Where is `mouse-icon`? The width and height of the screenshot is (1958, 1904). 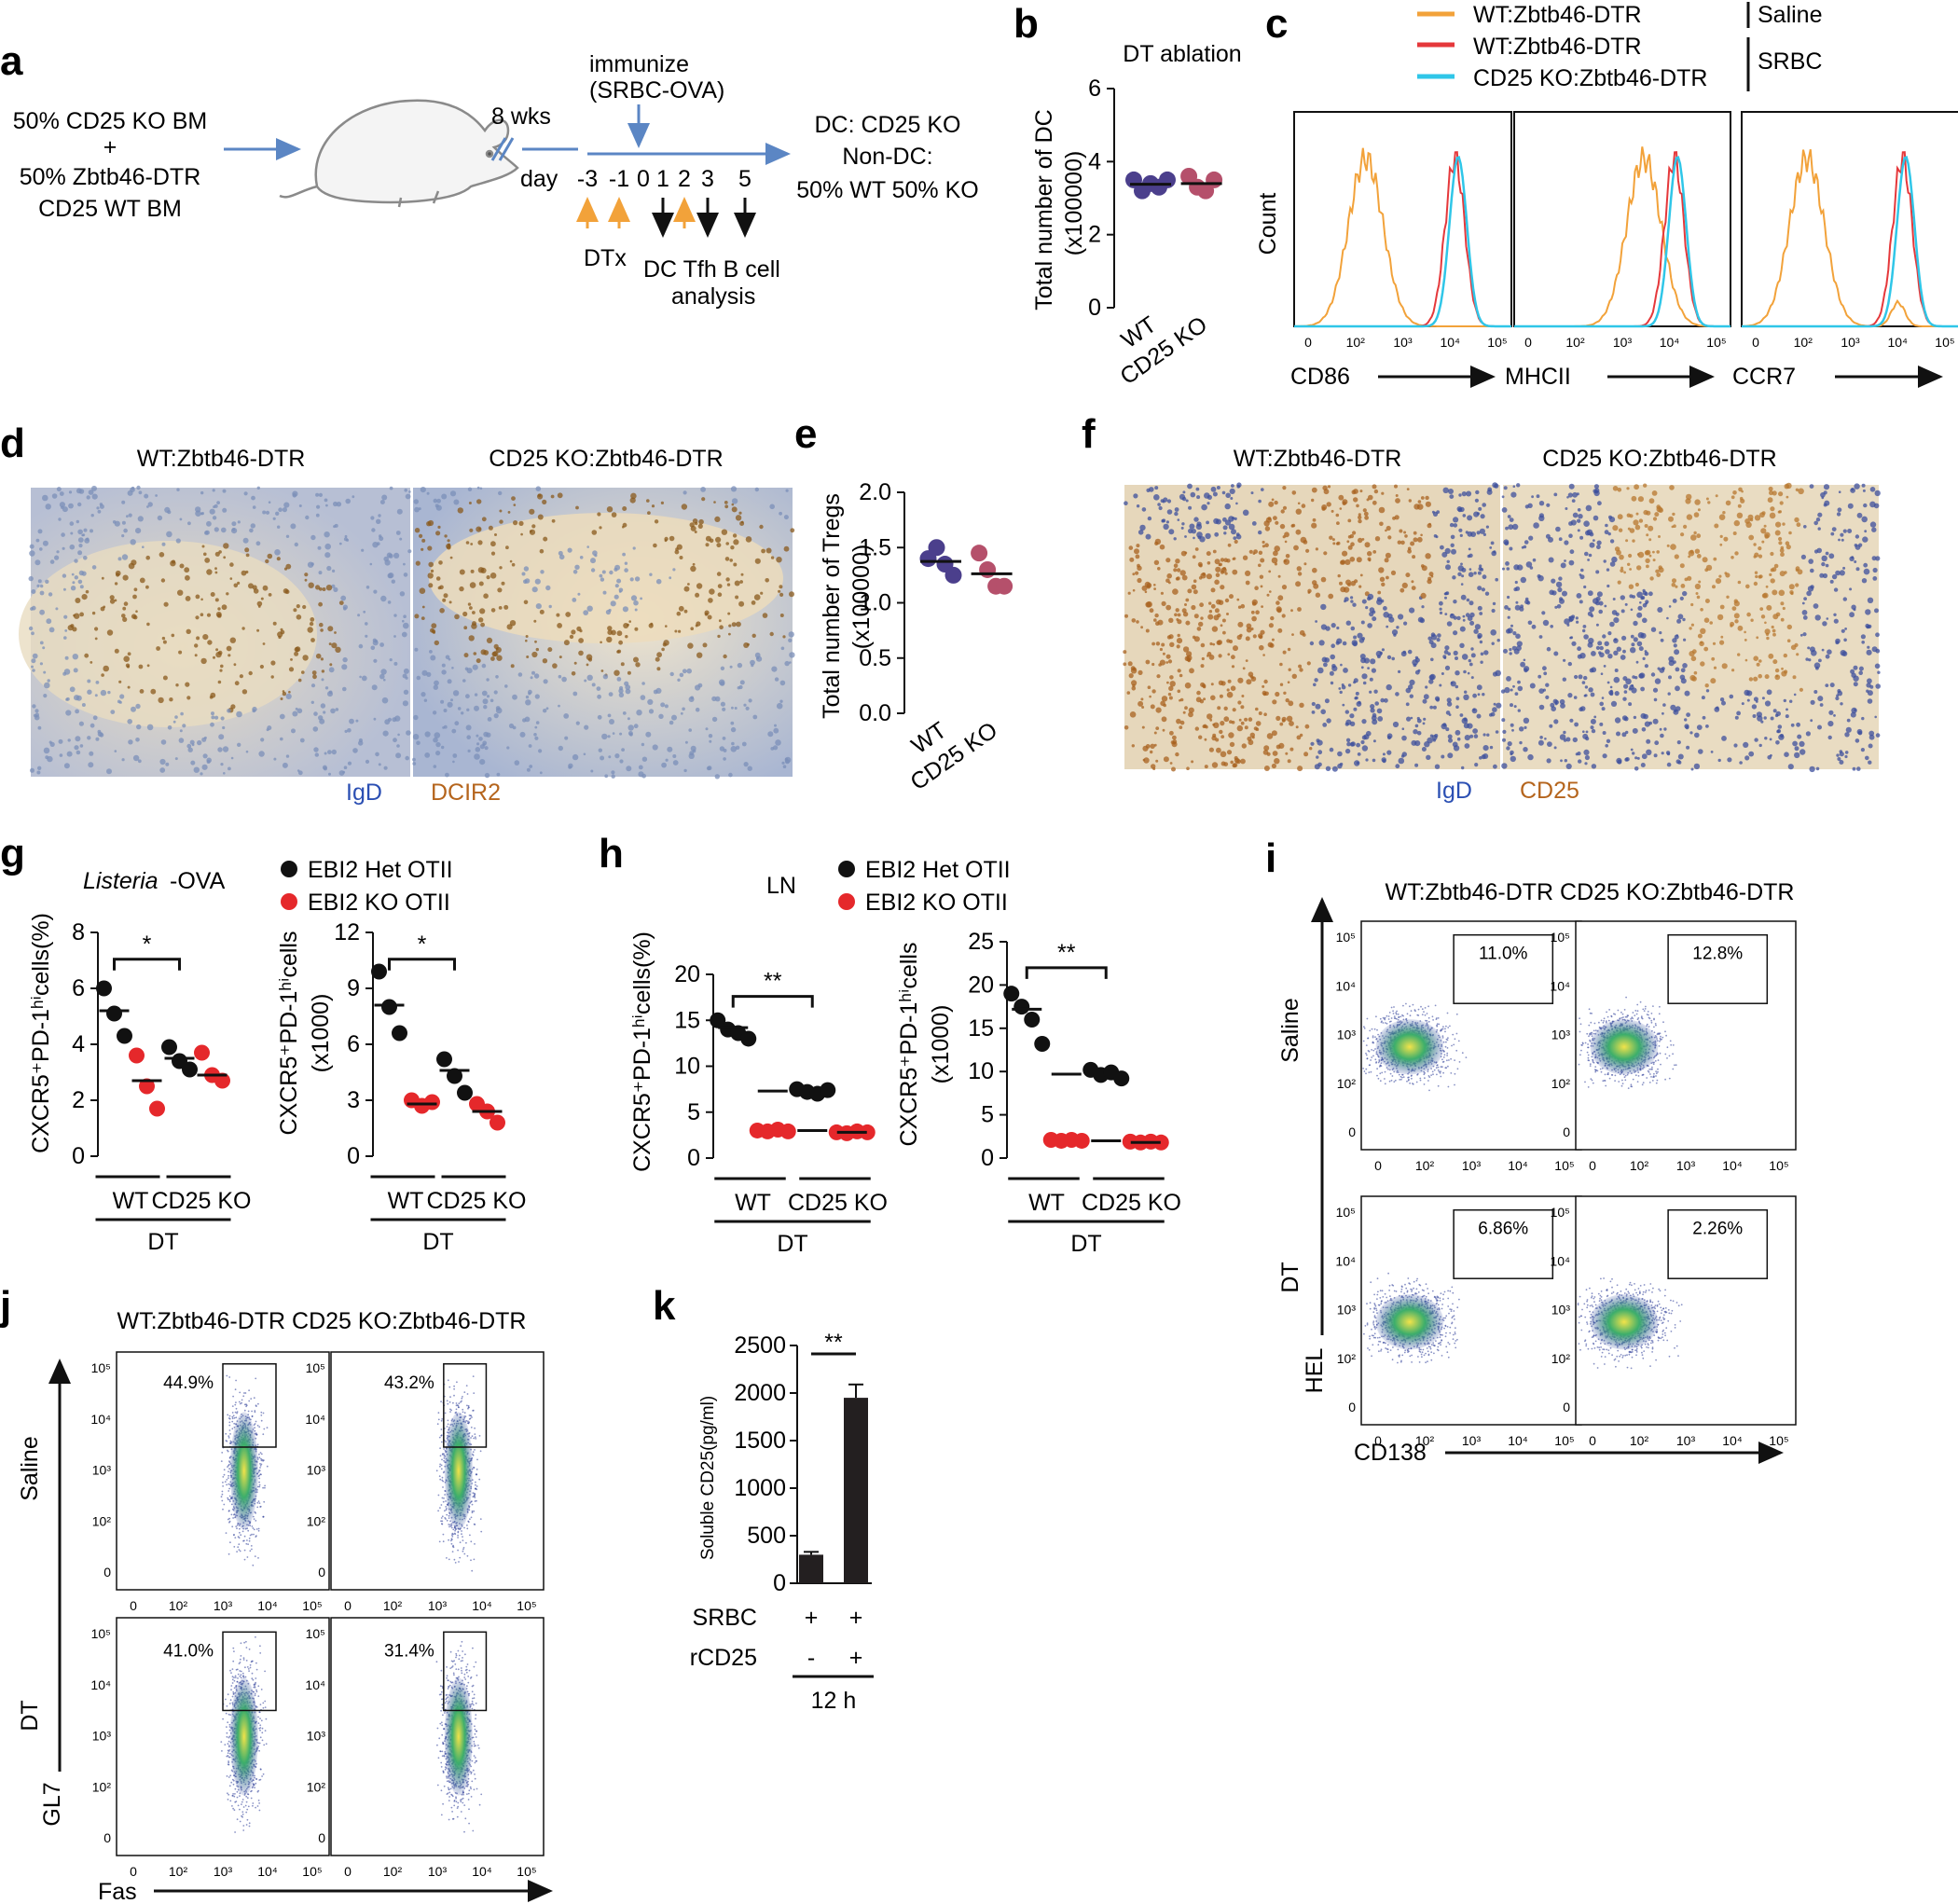 mouse-icon is located at coordinates (399, 153).